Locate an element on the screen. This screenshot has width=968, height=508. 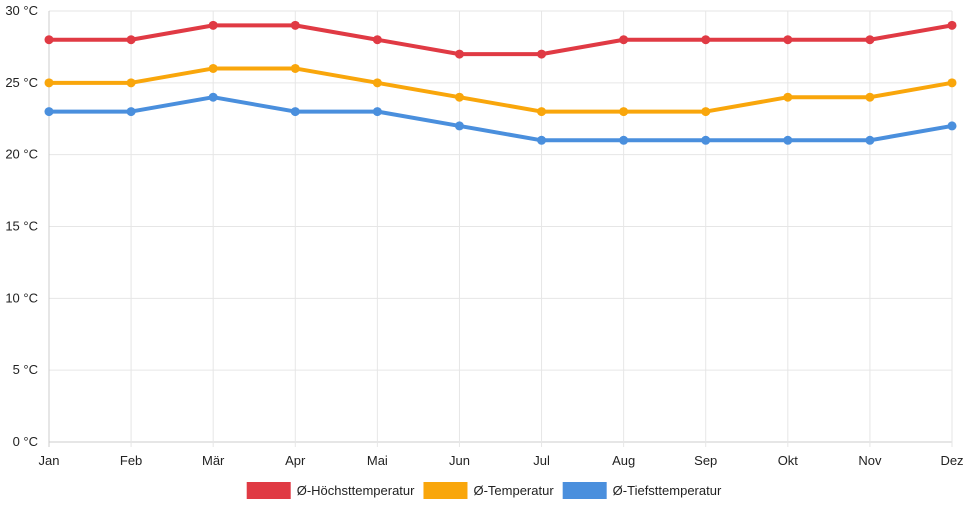
x-tick-label: Sep is located at coordinates (705, 460).